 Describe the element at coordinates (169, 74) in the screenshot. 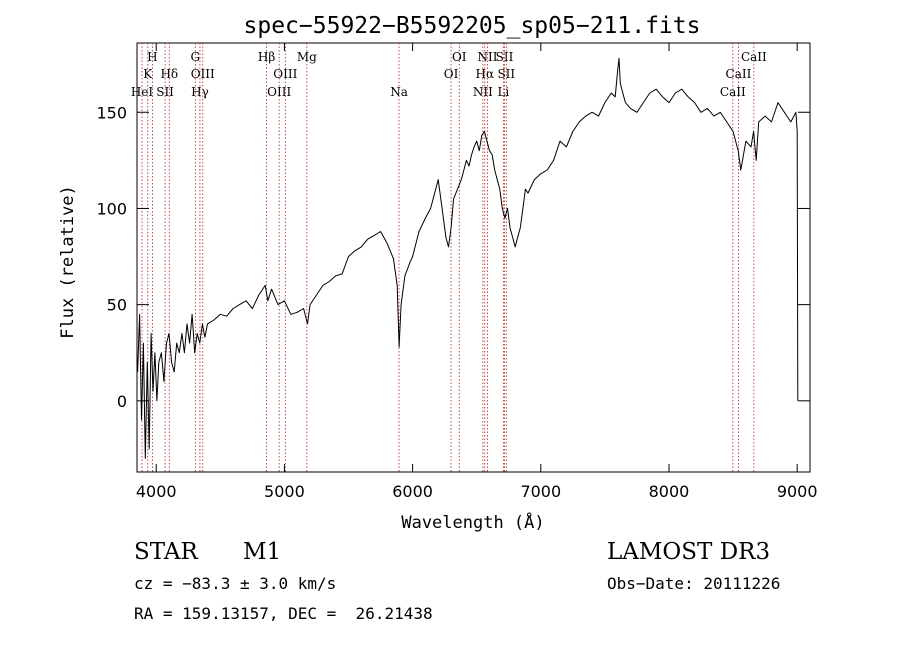

I see `line-marker-label: Hδ` at that location.